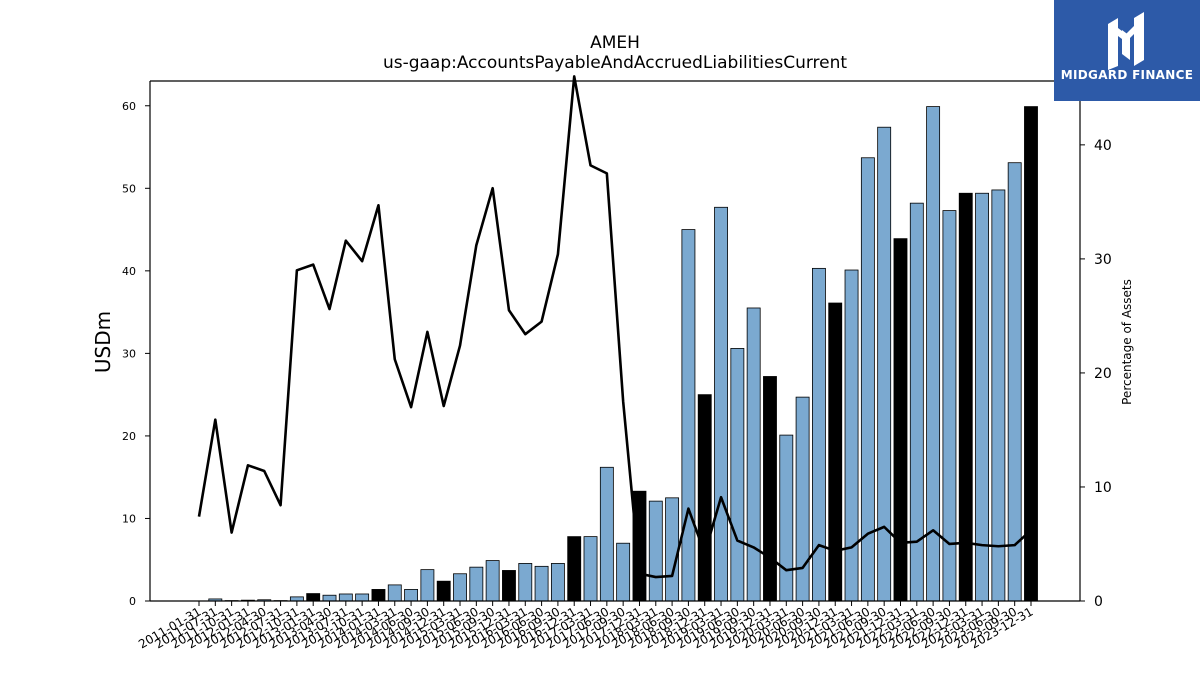  Describe the element at coordinates (129, 518) in the screenshot. I see `y-tick-label: 10` at that location.